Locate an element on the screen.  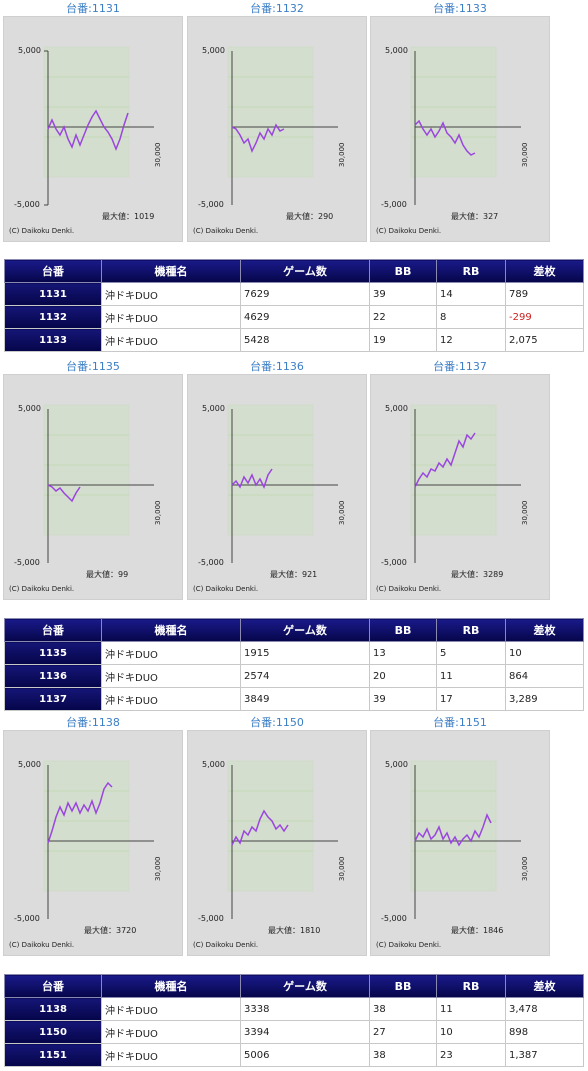
diff-medals: -299 is located at coordinates (544, 317).